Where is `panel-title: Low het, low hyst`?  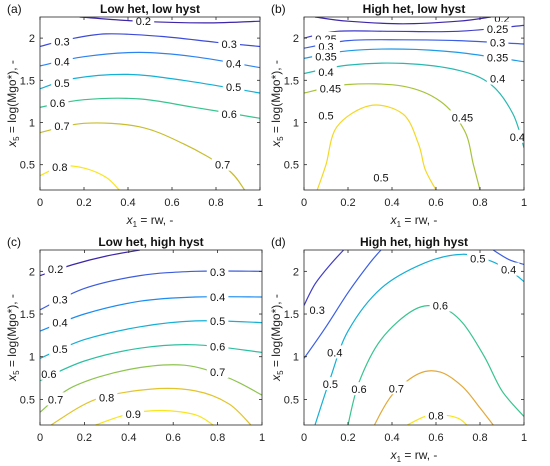 panel-title: Low het, low hyst is located at coordinates (150, 9).